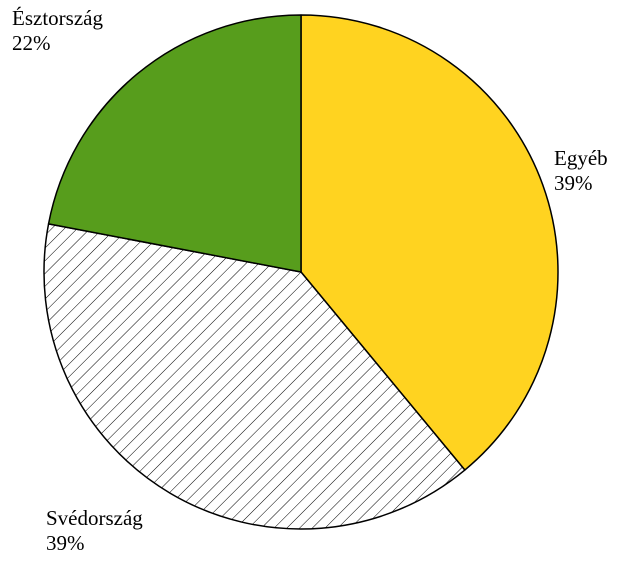 The height and width of the screenshot is (567, 624). I want to click on slice-value-label: 22%, so click(31, 43).